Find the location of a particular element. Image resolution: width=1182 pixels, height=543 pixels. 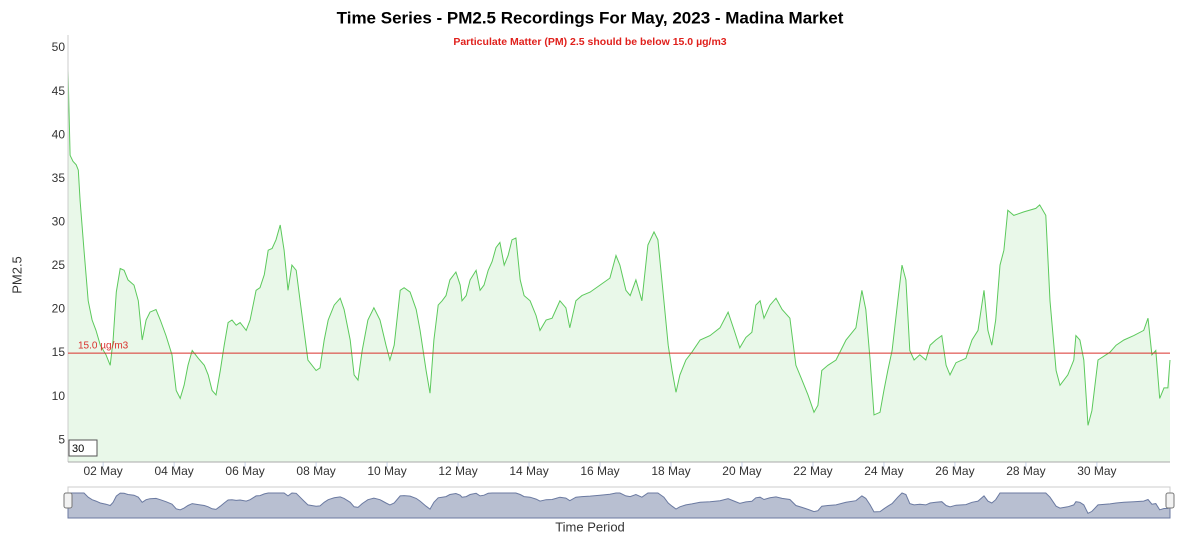

y-tick-label: 5 is located at coordinates (61, 439).